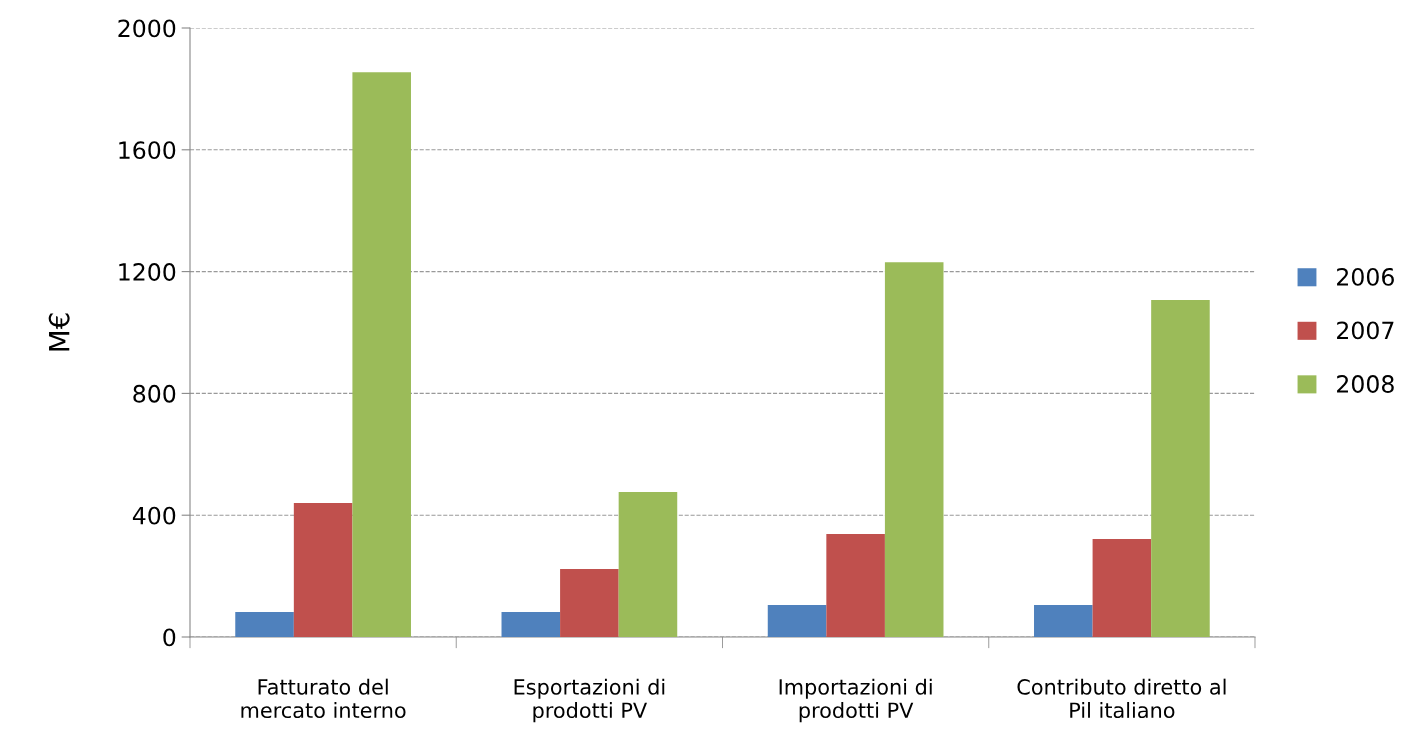  Describe the element at coordinates (1365, 276) in the screenshot. I see `legend-label: 2006` at that location.